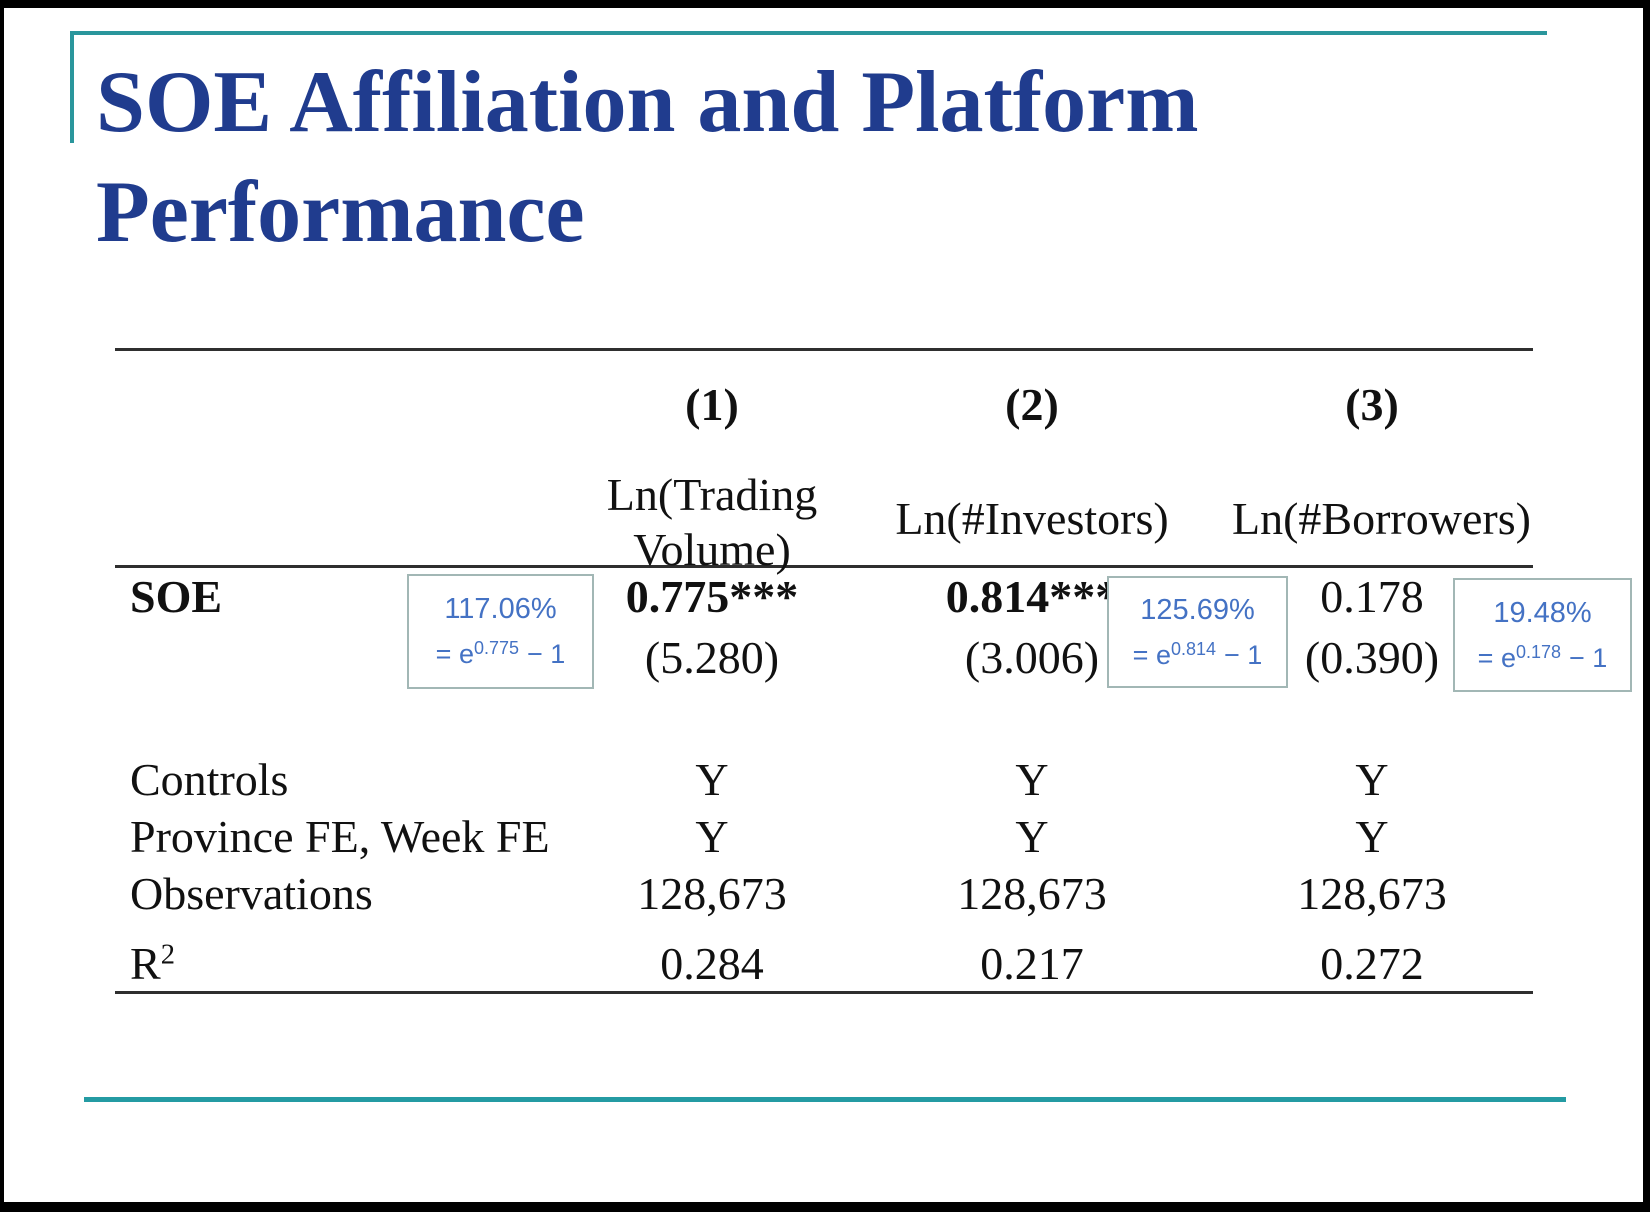 This screenshot has height=1212, width=1650. What do you see at coordinates (496, 648) in the screenshot?
I see `formula-exponent: 0.775` at bounding box center [496, 648].